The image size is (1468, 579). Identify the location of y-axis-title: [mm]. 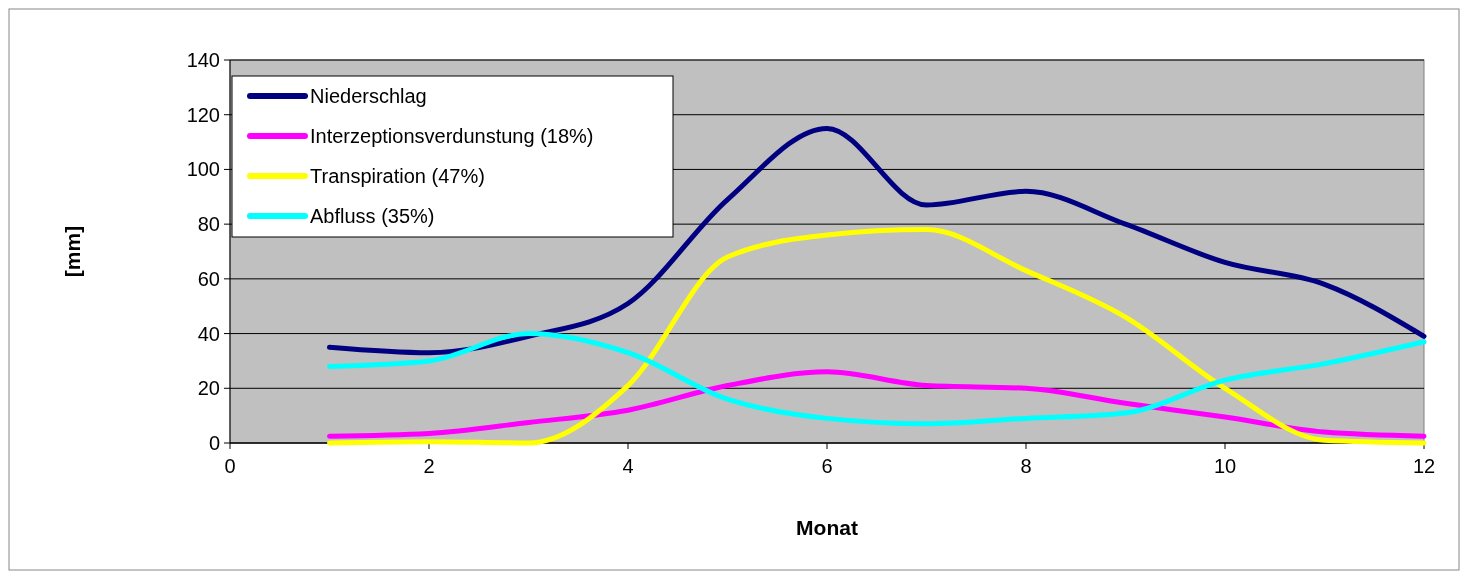
(72, 251).